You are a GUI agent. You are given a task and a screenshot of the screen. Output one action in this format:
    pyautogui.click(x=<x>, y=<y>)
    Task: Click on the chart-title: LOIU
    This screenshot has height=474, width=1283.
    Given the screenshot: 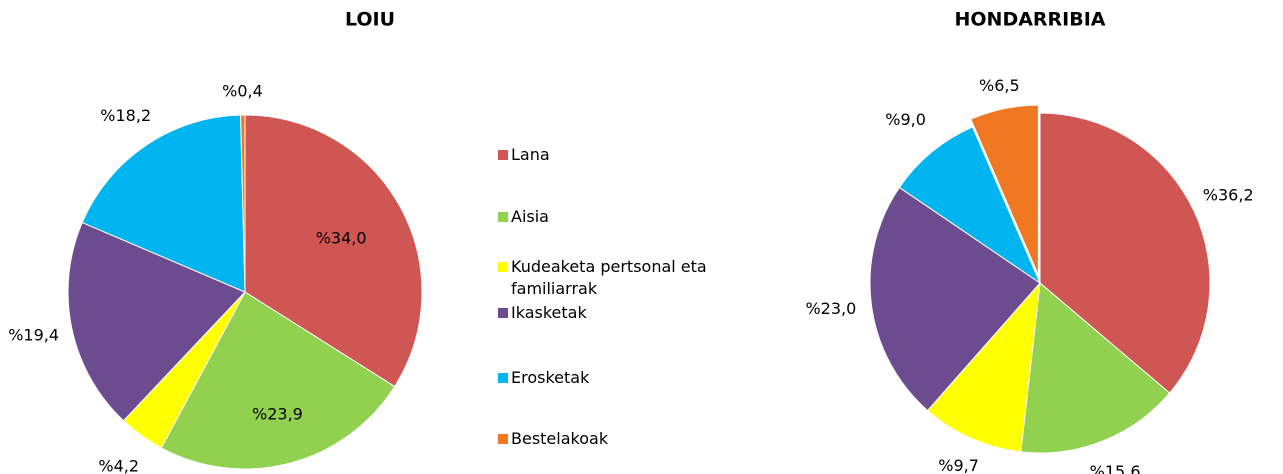 What is the action you would take?
    pyautogui.click(x=370, y=20)
    